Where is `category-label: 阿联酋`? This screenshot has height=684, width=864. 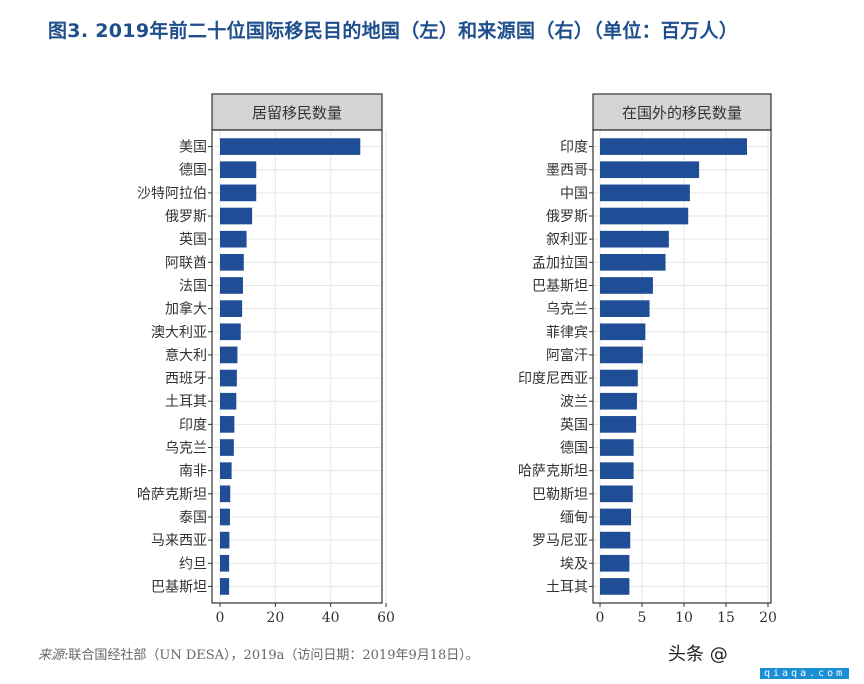
category-label: 阿联酋 is located at coordinates (186, 262).